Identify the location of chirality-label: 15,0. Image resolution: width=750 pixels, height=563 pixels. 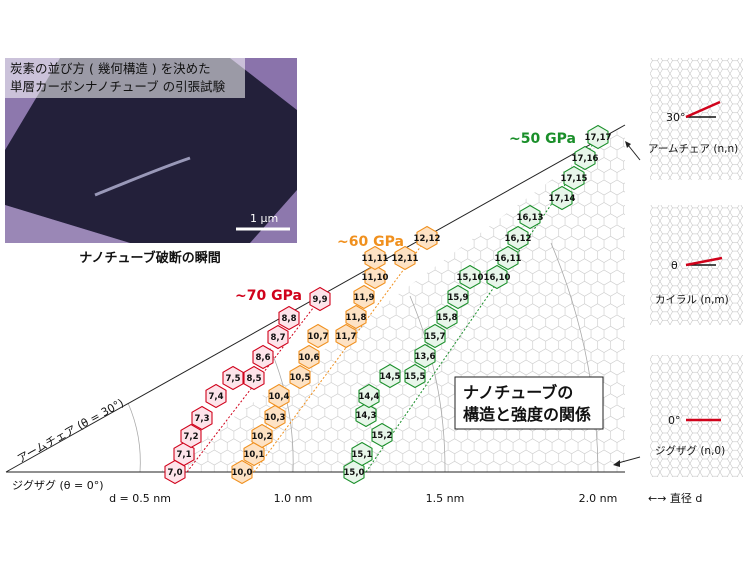
(354, 473).